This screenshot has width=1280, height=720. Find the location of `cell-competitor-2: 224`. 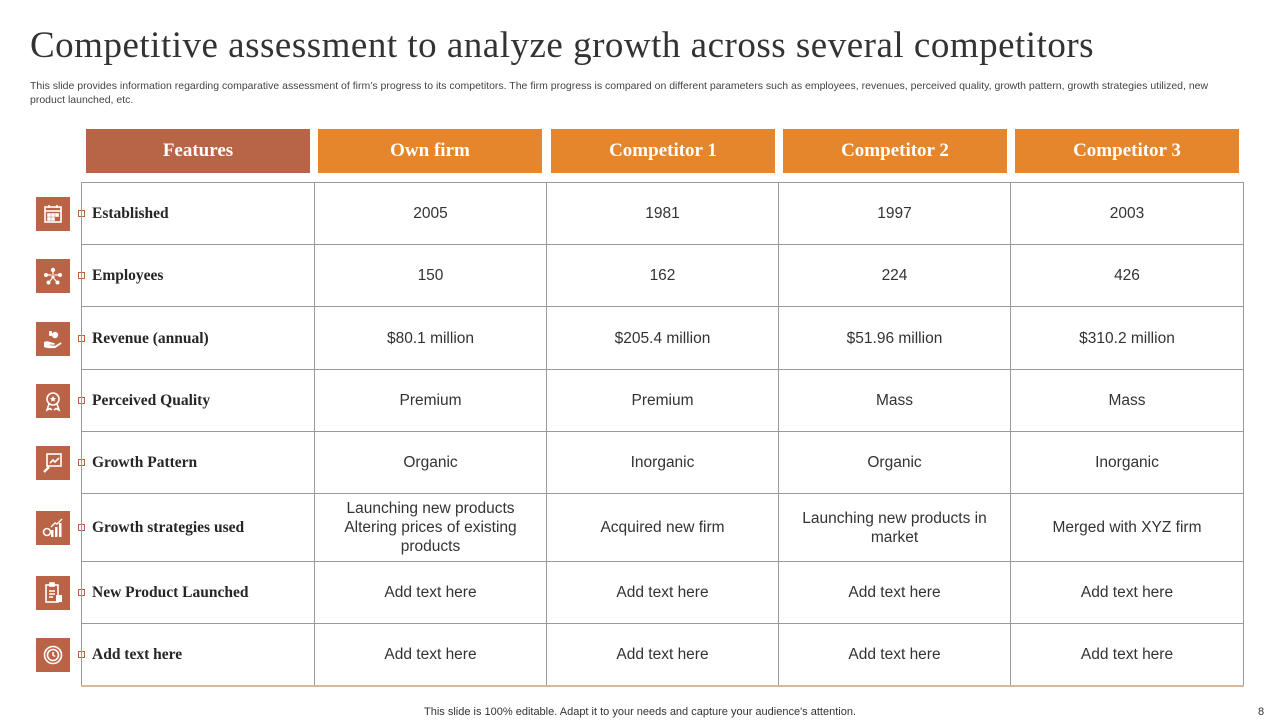

cell-competitor-2: 224 is located at coordinates (894, 275).